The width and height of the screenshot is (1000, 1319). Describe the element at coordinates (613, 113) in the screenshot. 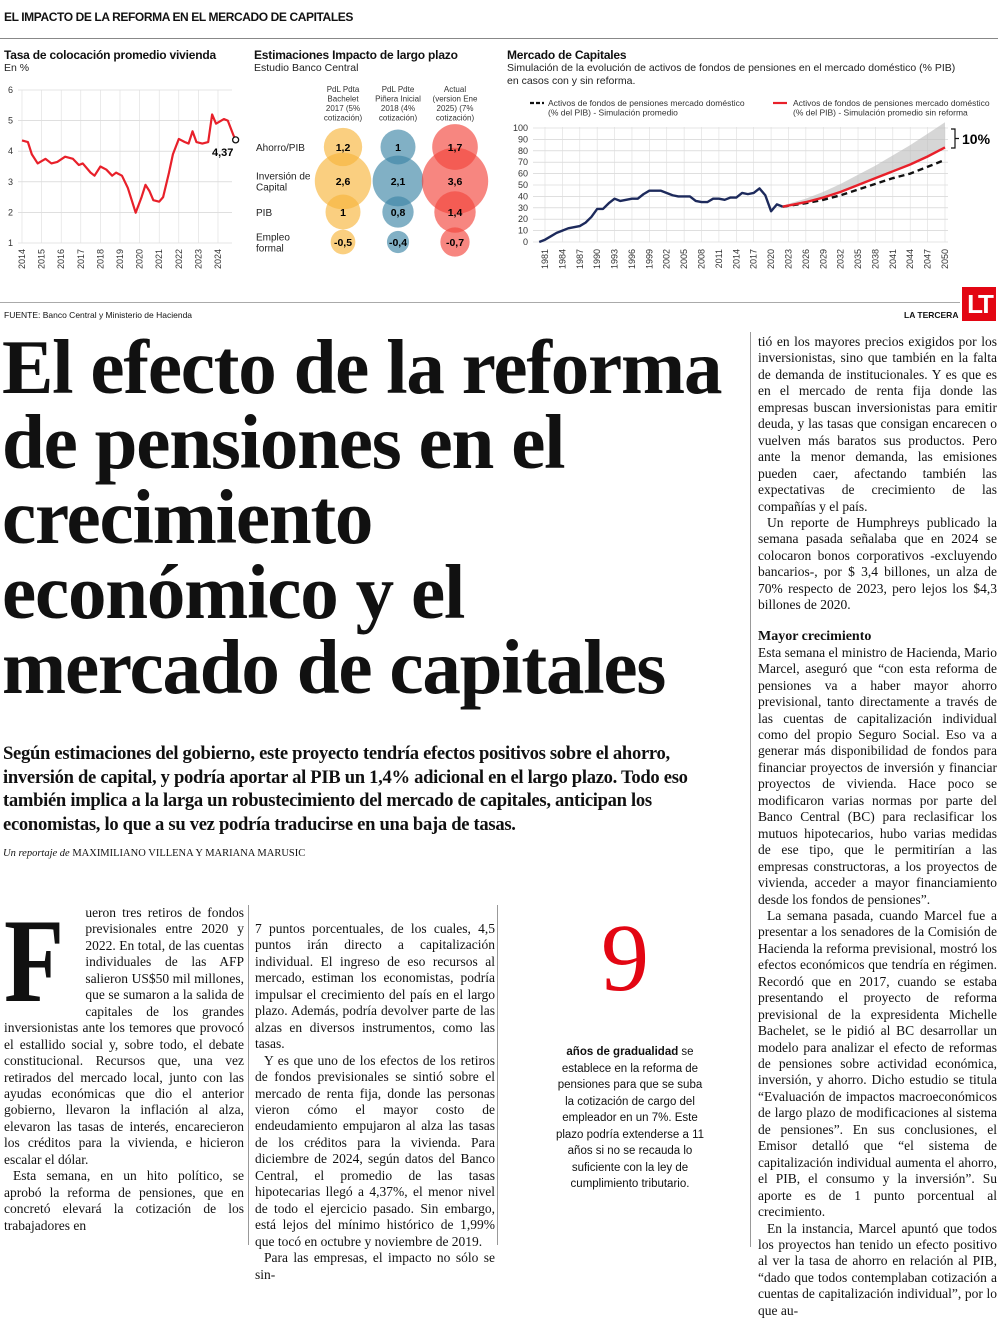

I see `legend-label: (% del PIB) - Simulación promedio` at that location.